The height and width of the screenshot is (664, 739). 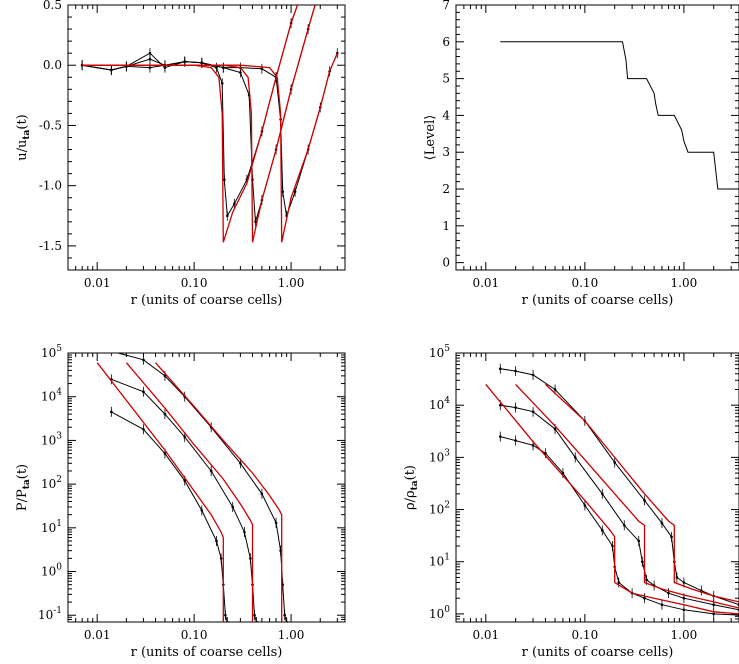 I want to click on y-axis-label: ⟨Level⟩, so click(x=430, y=138).